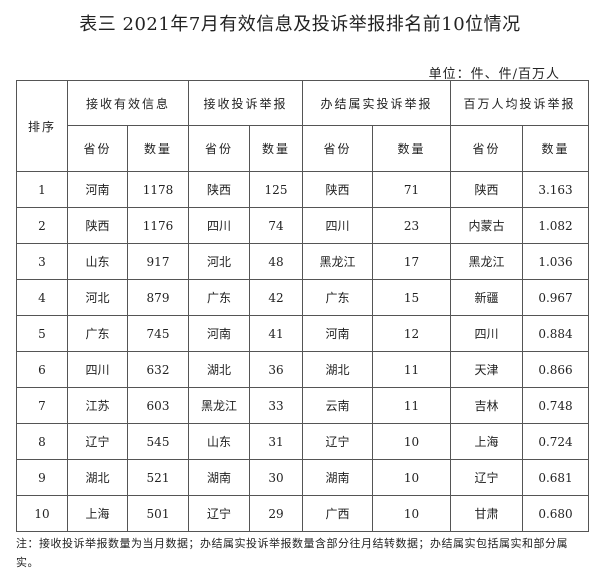  What do you see at coordinates (555, 333) in the screenshot?
I see `count-cell: 0.884` at bounding box center [555, 333].